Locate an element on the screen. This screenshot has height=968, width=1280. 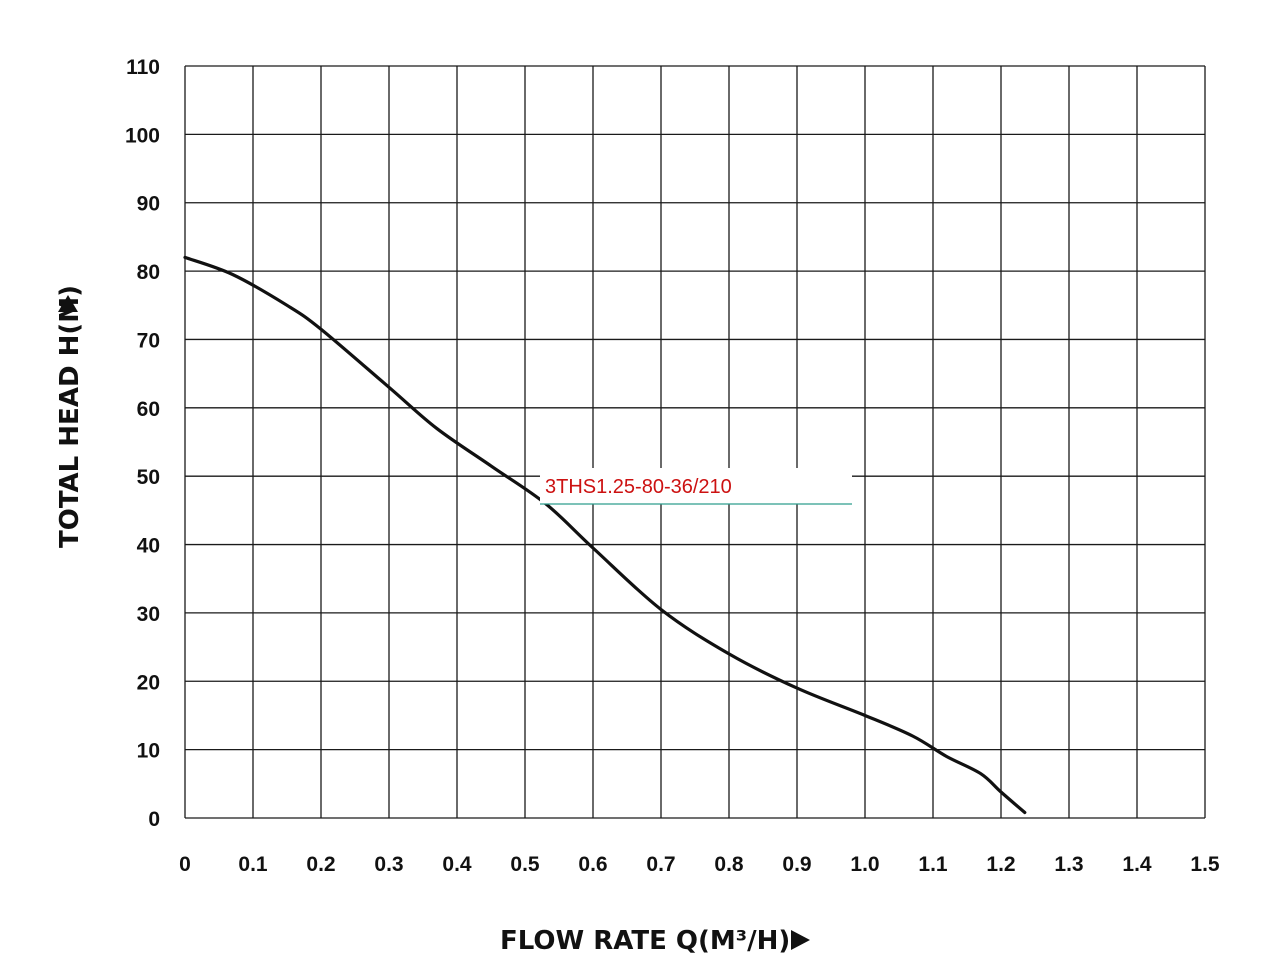
y-axis-label: TOTAL HEAD H(M) is located at coordinates (70, 416).